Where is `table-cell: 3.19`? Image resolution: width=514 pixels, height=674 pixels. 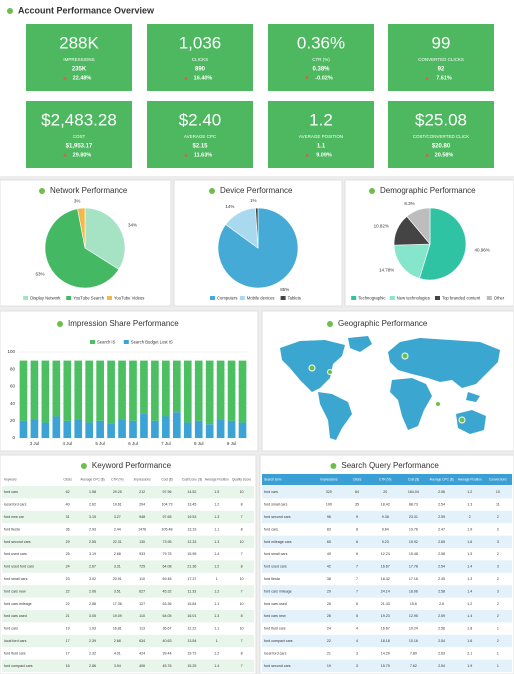
table-cell: 3.19 is located at coordinates (92, 554).